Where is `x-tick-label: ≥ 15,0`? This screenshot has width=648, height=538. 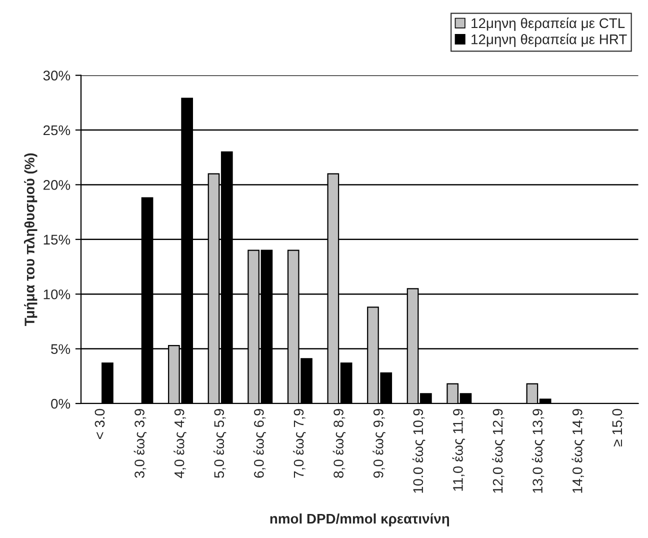
x-tick-label: ≥ 15,0 is located at coordinates (618, 427).